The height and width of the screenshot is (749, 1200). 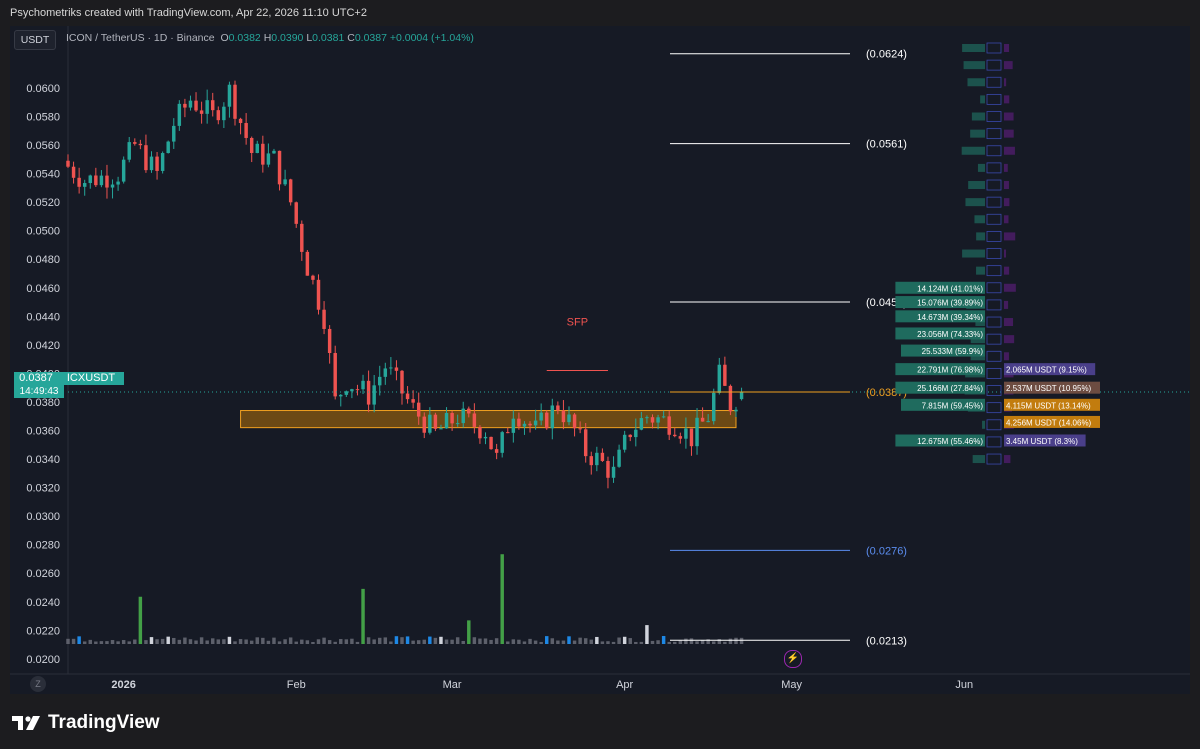 I want to click on y-tick-label: 0.0200, so click(x=43, y=660).